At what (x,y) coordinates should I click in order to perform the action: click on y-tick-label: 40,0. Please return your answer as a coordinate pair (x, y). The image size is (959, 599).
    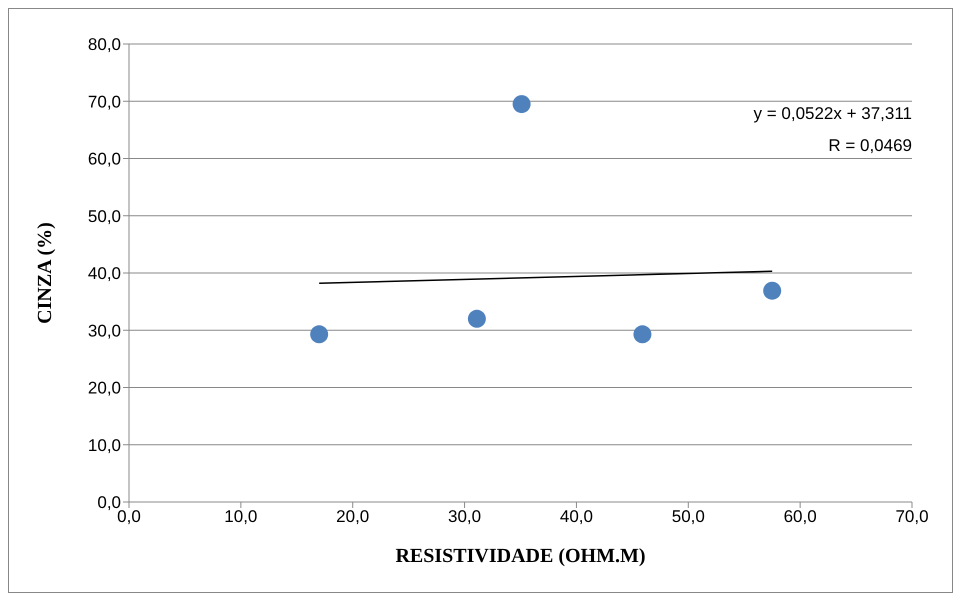
    Looking at the image, I should click on (104, 274).